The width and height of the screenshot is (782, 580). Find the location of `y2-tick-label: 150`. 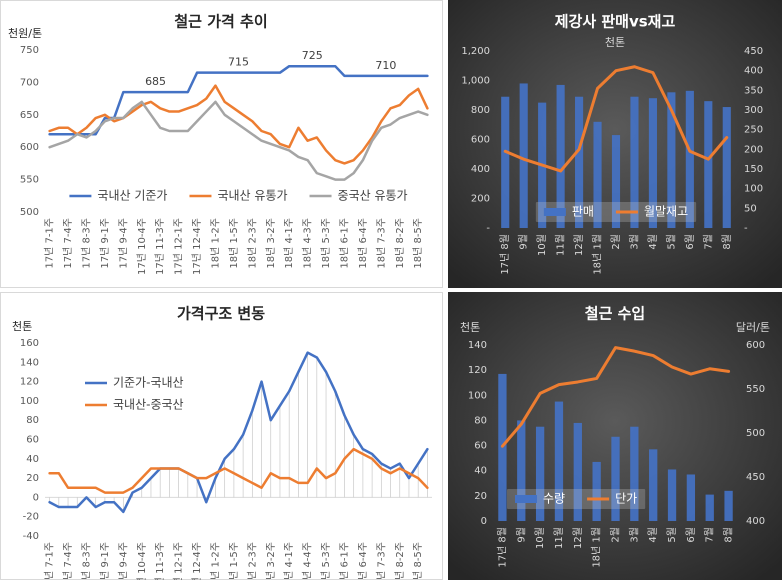

y2-tick-label: 150 is located at coordinates (753, 169).